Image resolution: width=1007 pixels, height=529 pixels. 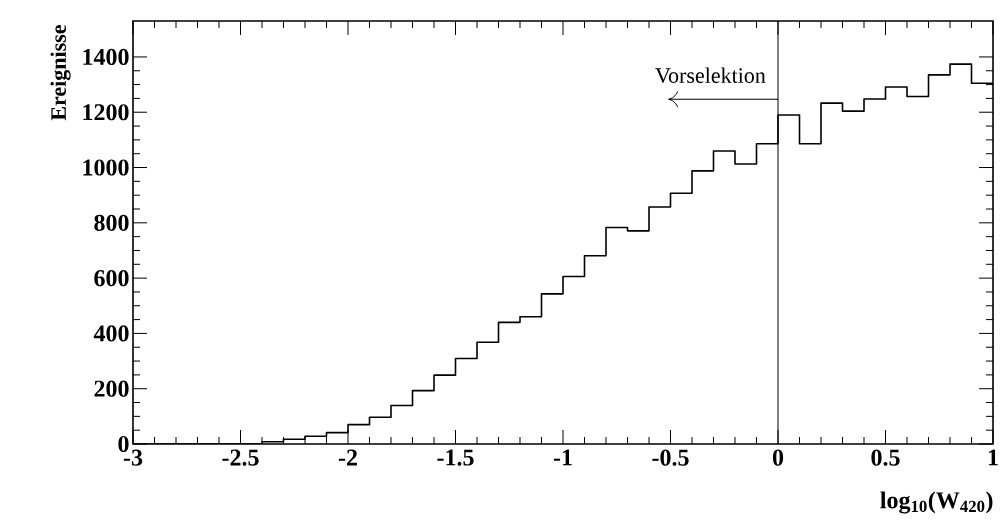 I want to click on y-axis-title: Ereignisse, so click(x=60, y=73).